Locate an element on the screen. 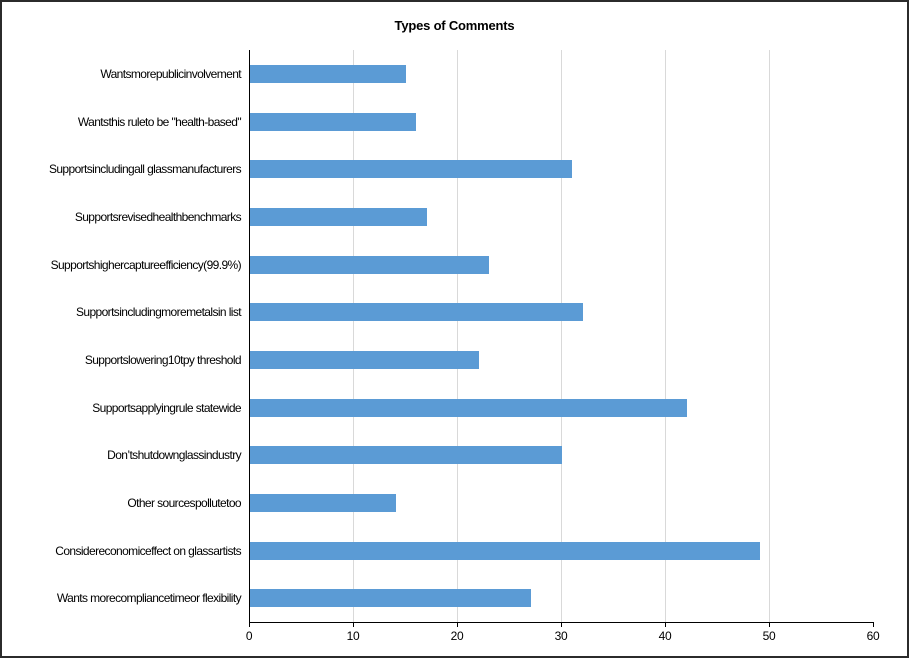  x-tick-label: 60 is located at coordinates (873, 636).